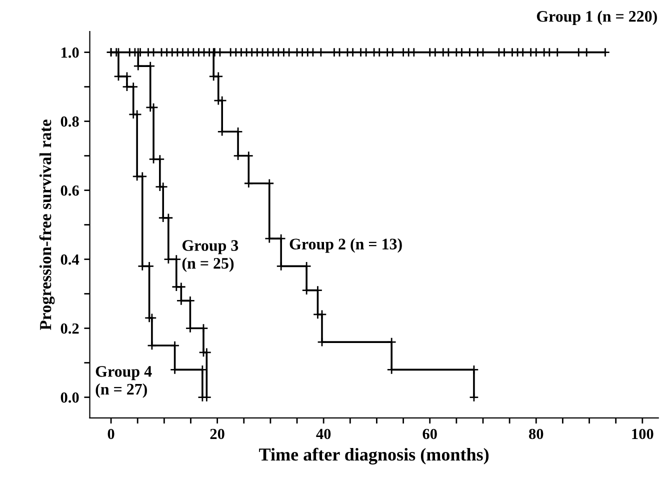  I want to click on y-tick-label: 0.4, so click(70, 259).